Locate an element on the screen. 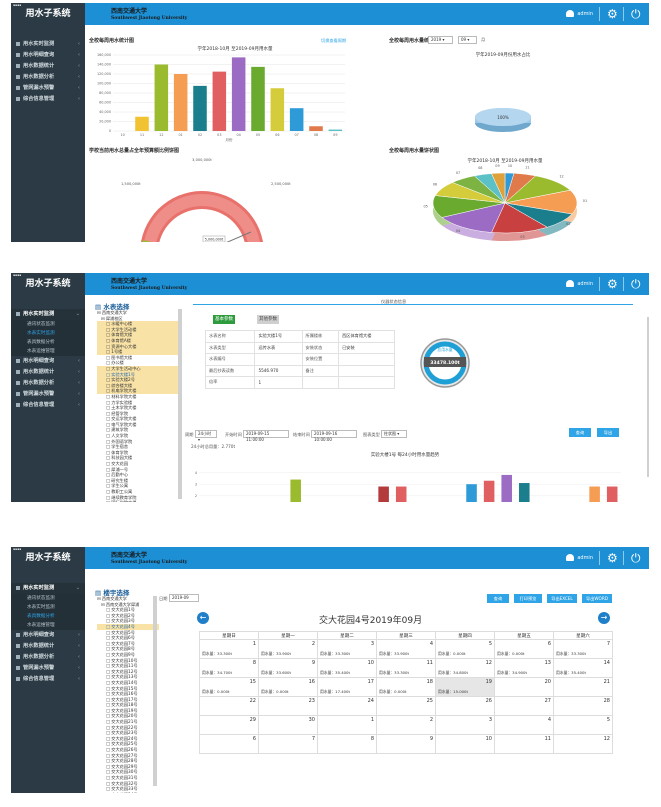 The image size is (661, 807). calendar-day: 6 用水量：0.000t is located at coordinates (524, 649).